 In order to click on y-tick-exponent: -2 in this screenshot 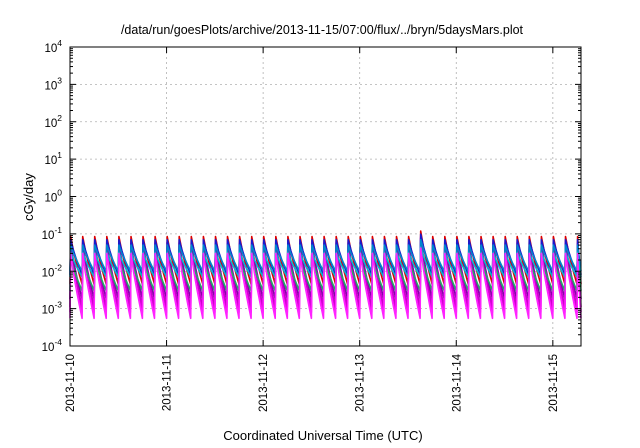, I will do `click(58, 267)`.